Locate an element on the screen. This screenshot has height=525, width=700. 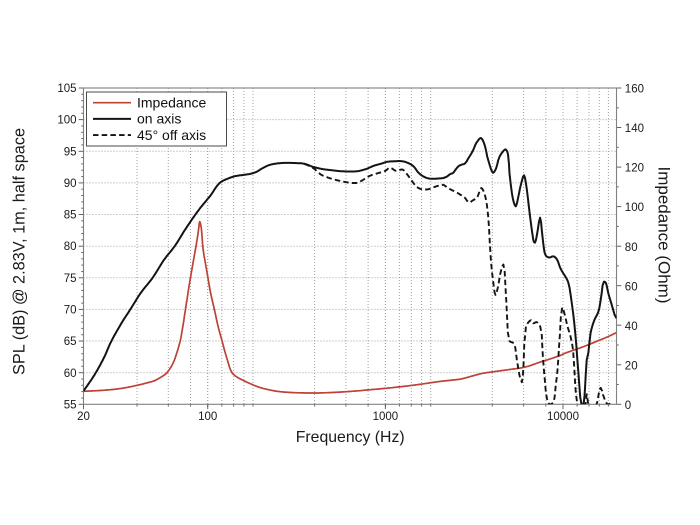
svg-text: 0 is located at coordinates (628, 406).